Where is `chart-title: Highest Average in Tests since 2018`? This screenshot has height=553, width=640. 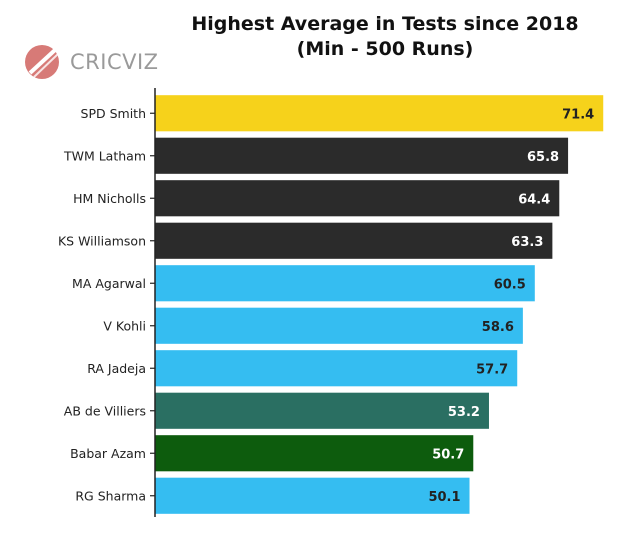
chart-title: Highest Average in Tests since 2018 is located at coordinates (385, 24).